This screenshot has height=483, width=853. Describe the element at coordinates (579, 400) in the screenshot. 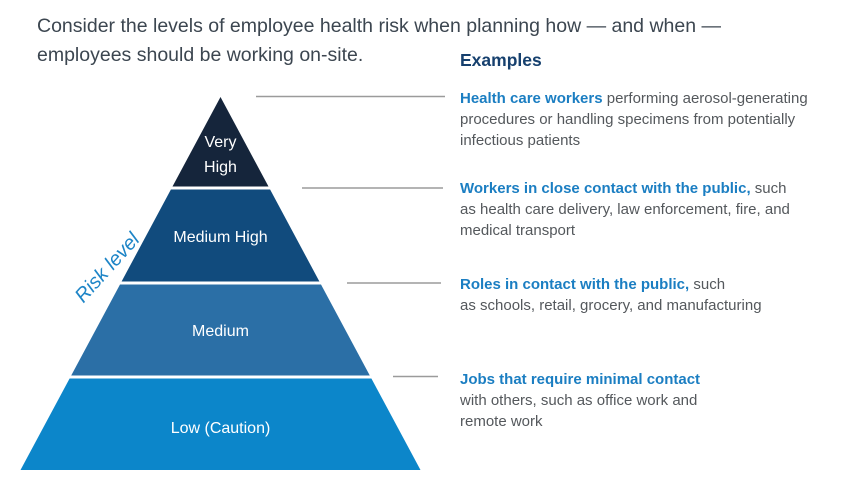

I see `example-line: with others, such as office work and` at that location.